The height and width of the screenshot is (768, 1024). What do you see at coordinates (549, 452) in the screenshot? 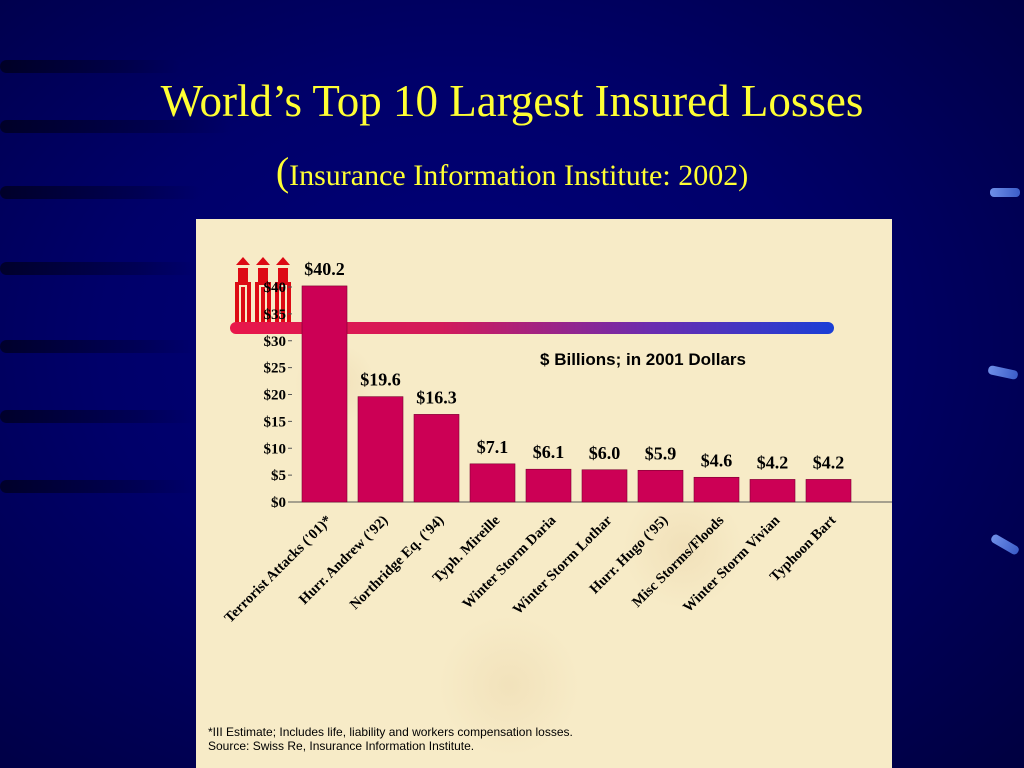
I see `bar-value-label: $6.1` at bounding box center [549, 452].